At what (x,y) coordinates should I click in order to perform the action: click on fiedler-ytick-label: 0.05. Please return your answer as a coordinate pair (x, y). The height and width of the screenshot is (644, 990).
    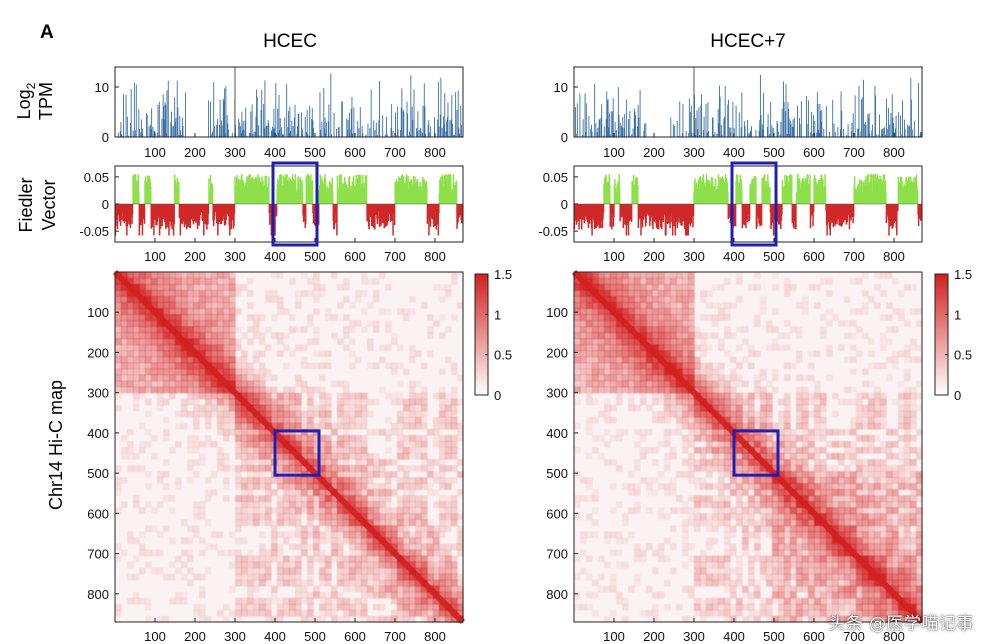
    Looking at the image, I should click on (96, 177).